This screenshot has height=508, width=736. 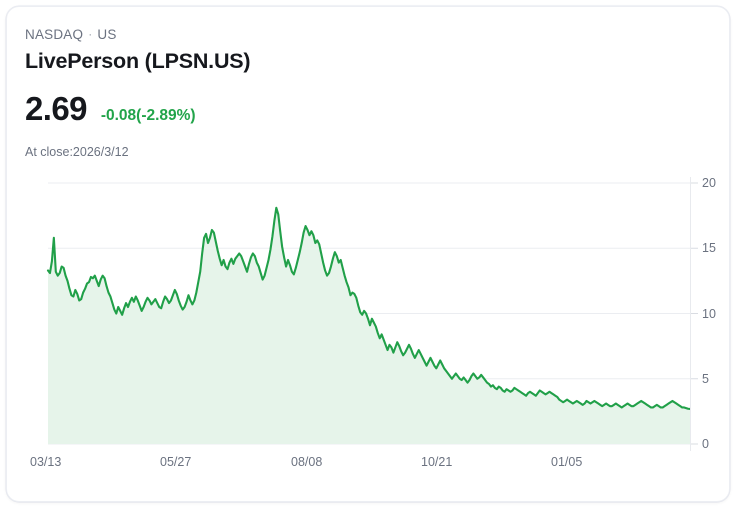 I want to click on x-tick-label: 05/27, so click(x=176, y=462).